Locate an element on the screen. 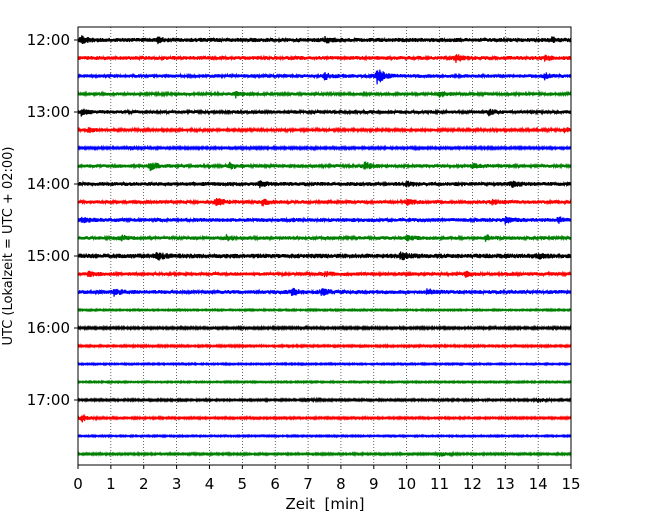 The height and width of the screenshot is (520, 650). x-tick-label: 10 is located at coordinates (406, 484).